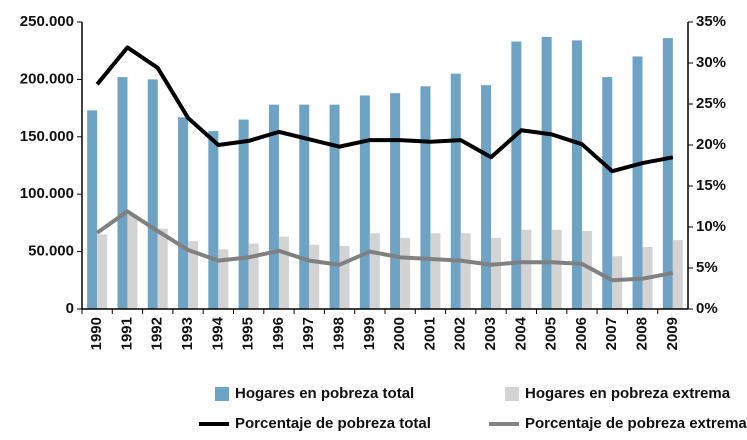 The height and width of the screenshot is (440, 747). What do you see at coordinates (333, 423) in the screenshot?
I see `legend-label: Porcentaje de pobreza total` at bounding box center [333, 423].